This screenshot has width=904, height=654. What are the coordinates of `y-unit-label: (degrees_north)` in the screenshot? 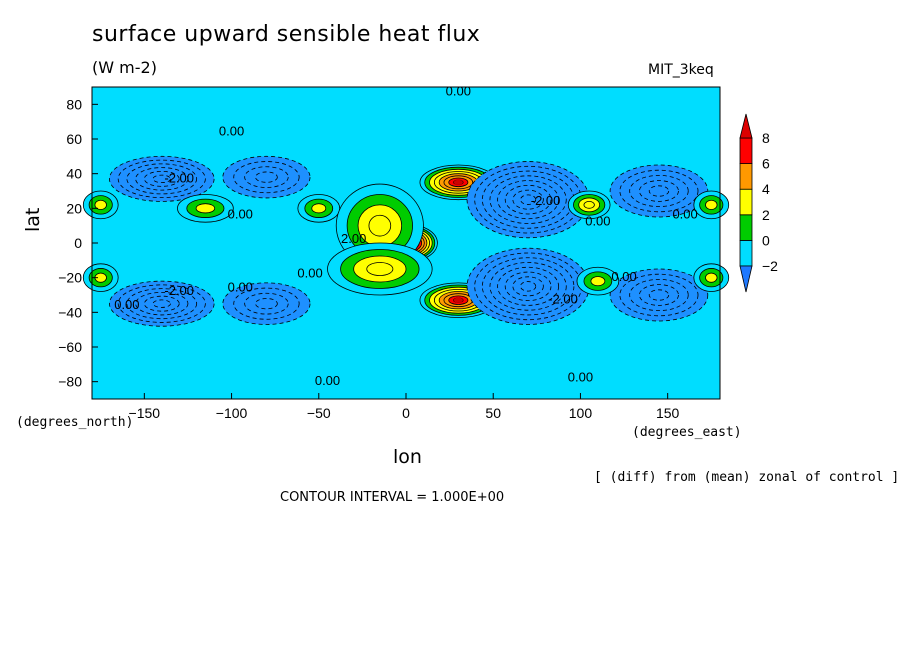 It's located at (75, 422).